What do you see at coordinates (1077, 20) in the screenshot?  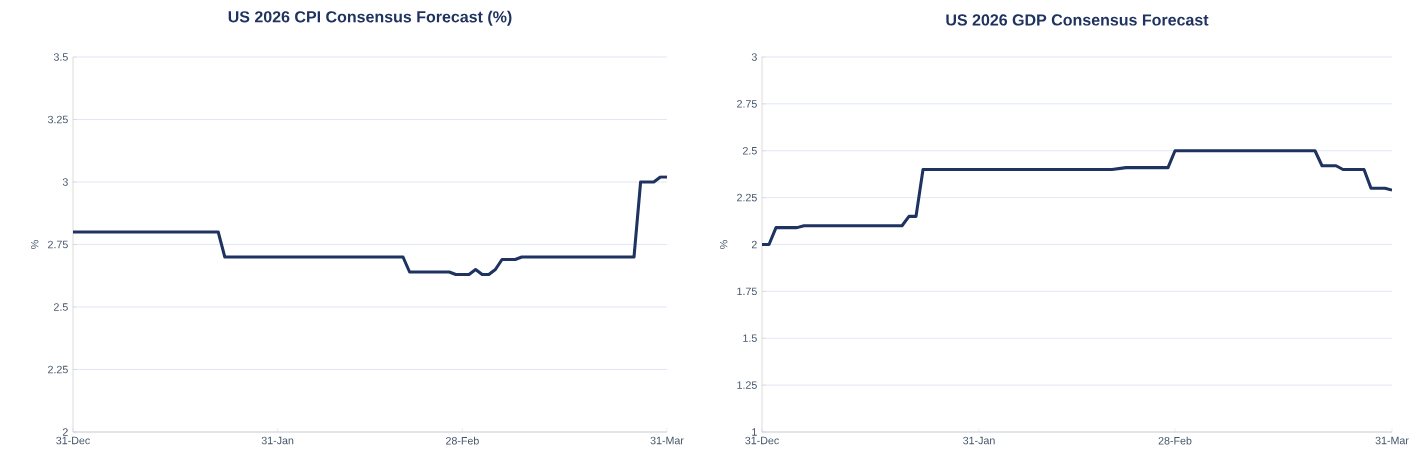 I see `chart-title: US 2026 GDP Consensus Forecast` at bounding box center [1077, 20].